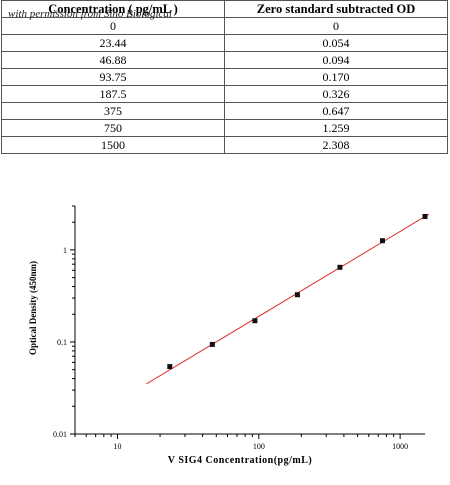 The width and height of the screenshot is (450, 485). Describe the element at coordinates (336, 94) in the screenshot. I see `cell-od: 0.326` at that location.